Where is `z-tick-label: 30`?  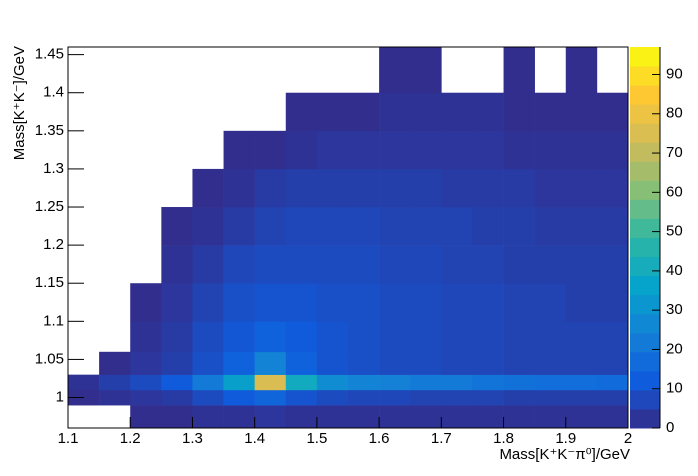 z-tick-label: 30 is located at coordinates (674, 309).